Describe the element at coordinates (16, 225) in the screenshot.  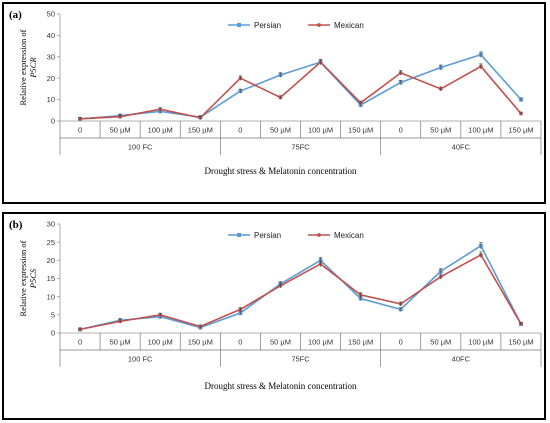
I see `panel-label: (b)` at that location.